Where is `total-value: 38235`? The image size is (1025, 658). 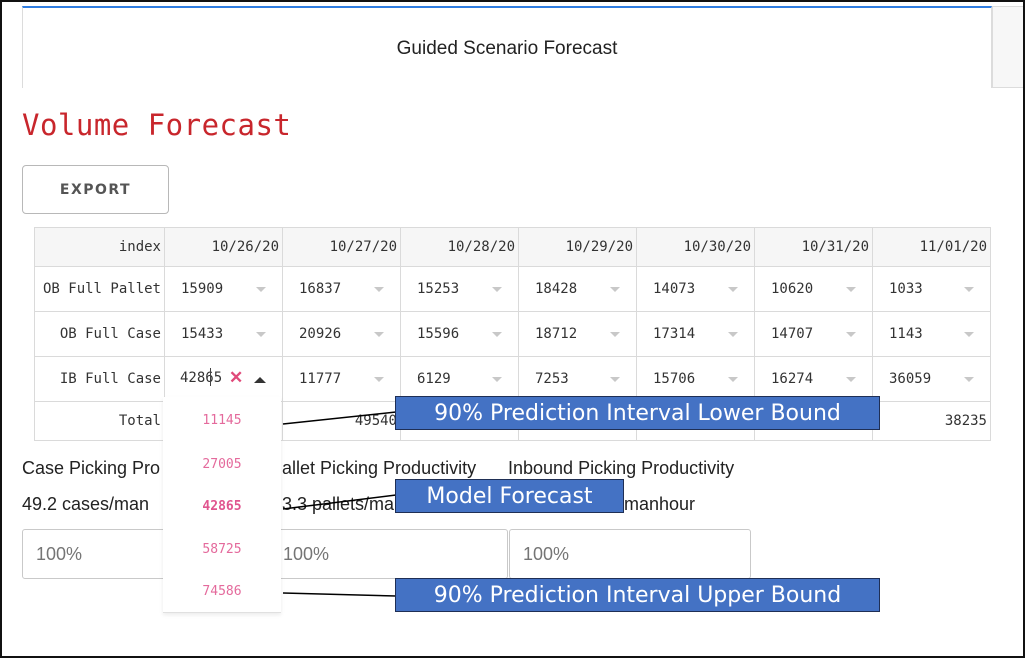
total-value: 38235 is located at coordinates (931, 421).